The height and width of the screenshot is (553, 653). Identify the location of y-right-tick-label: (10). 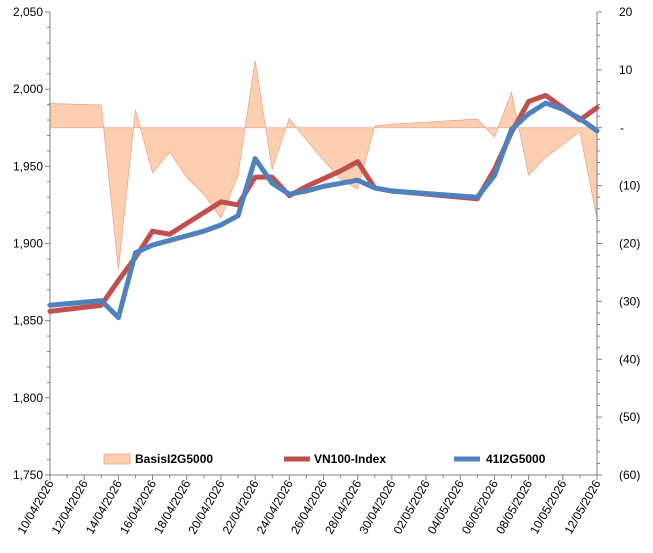
(629, 186).